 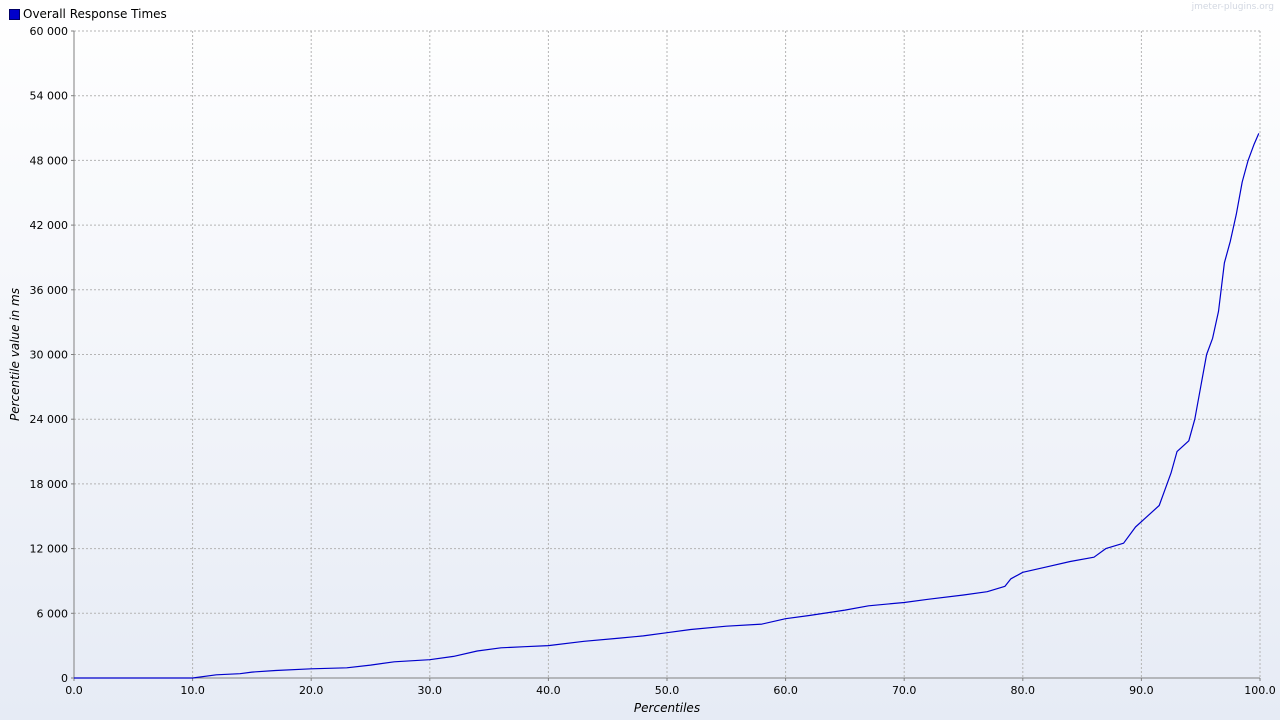 What do you see at coordinates (53, 613) in the screenshot?
I see `y-tick-label: 6 000` at bounding box center [53, 613].